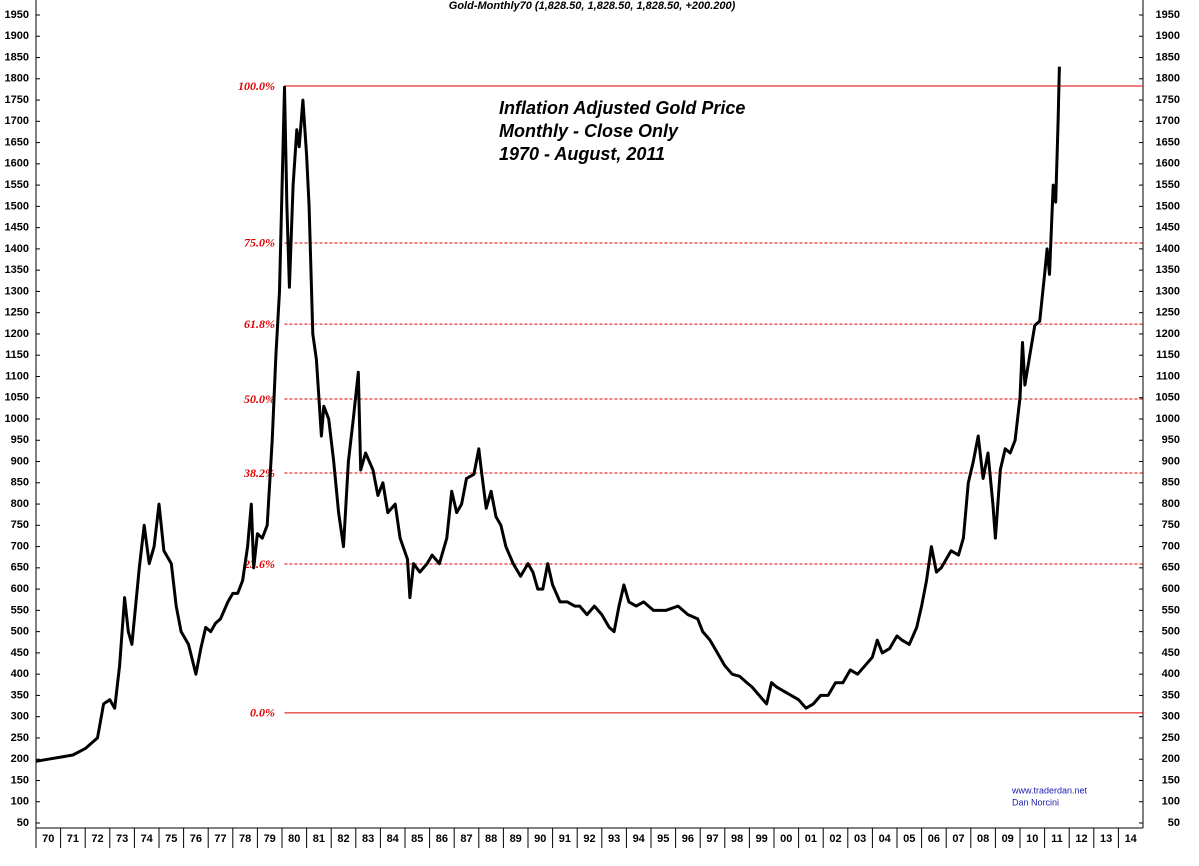 The height and width of the screenshot is (866, 1199). Describe the element at coordinates (259, 399) in the screenshot. I see `level-label: 50.0%` at that location.